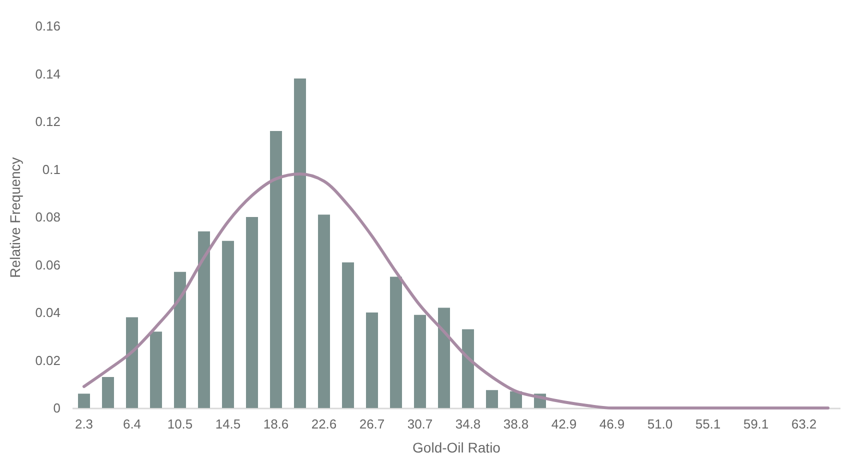 This screenshot has height=475, width=863. I want to click on x-tick-label: 38.8, so click(516, 424).